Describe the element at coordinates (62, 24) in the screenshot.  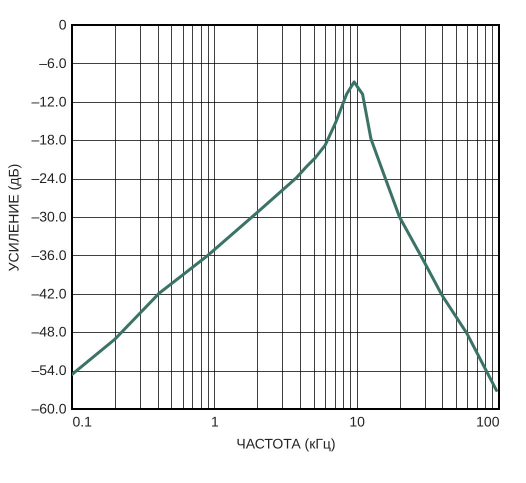
I see `y-tick-label: 0` at that location.